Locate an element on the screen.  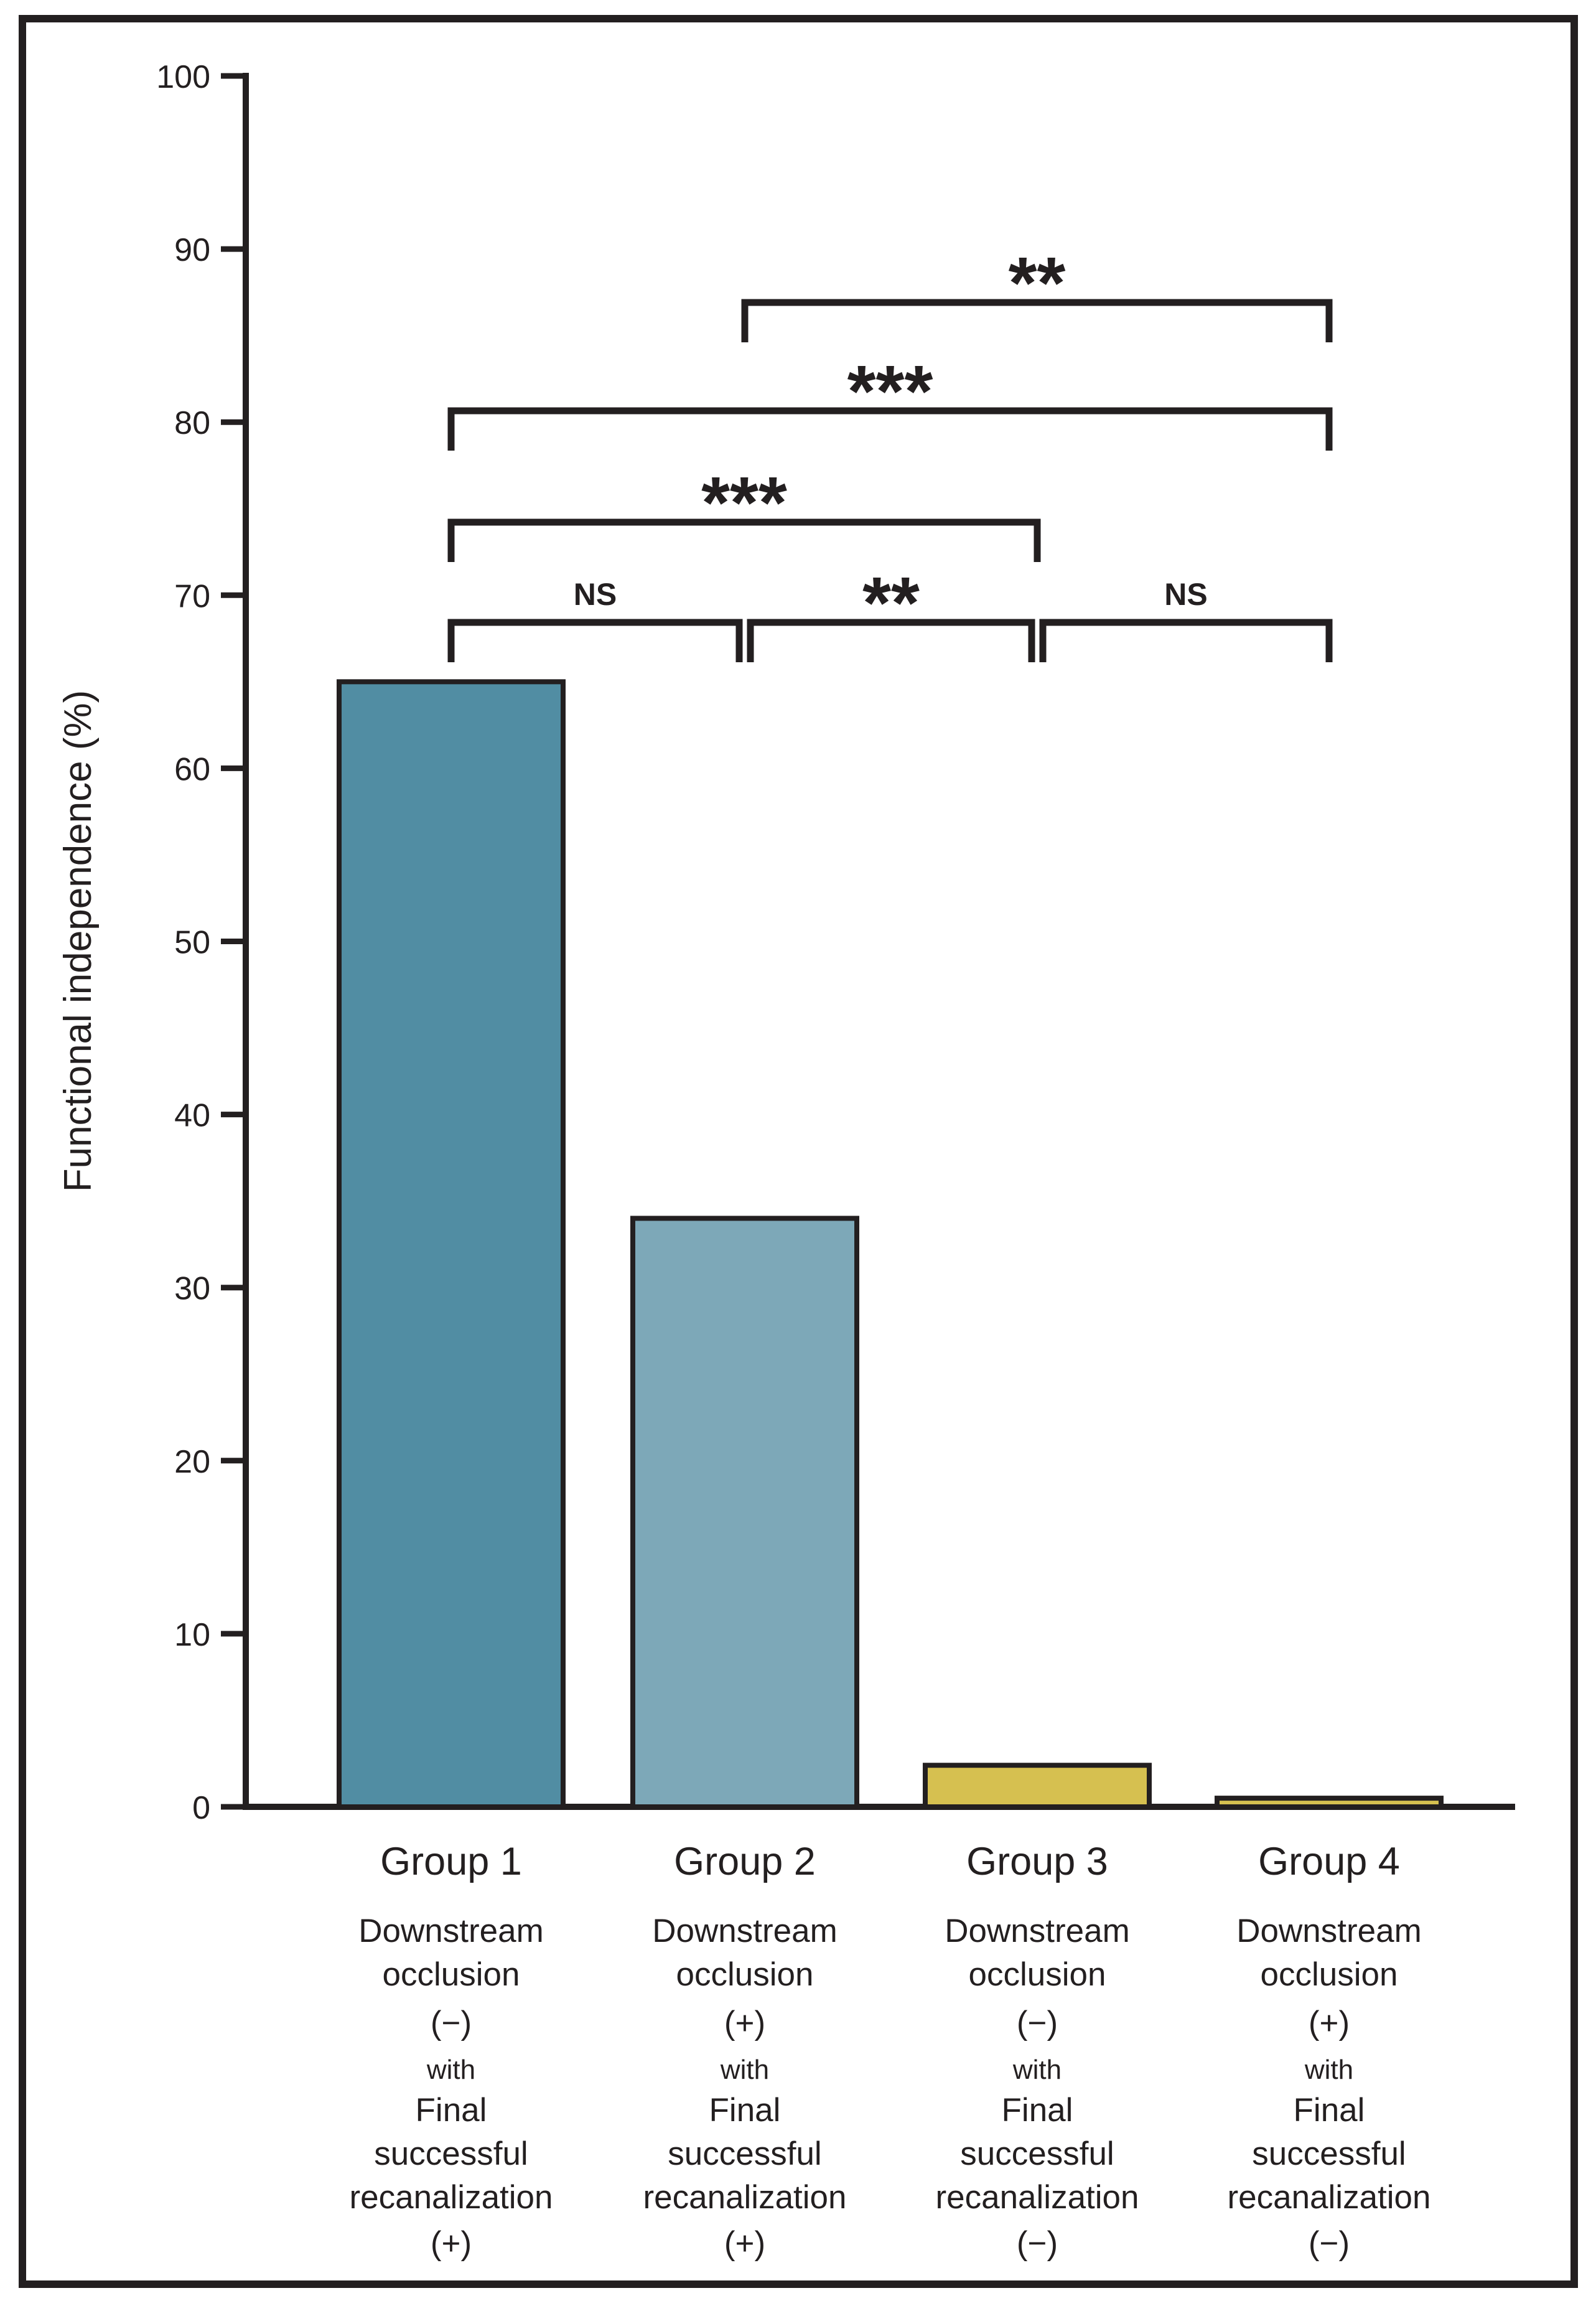
x-sublabel-group-3-line-5: Final is located at coordinates (1038, 2110).